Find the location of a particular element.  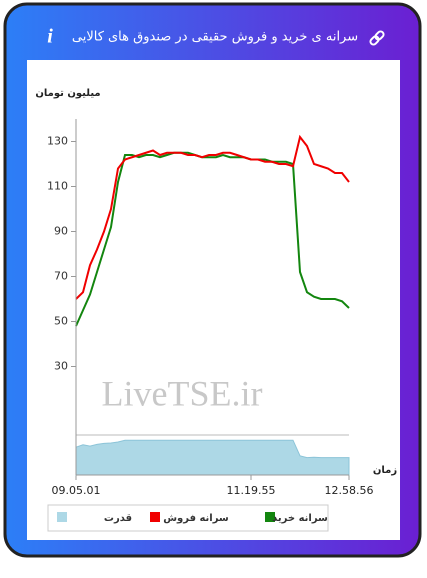

x-tick-label: 09.05.01 is located at coordinates (76, 490).